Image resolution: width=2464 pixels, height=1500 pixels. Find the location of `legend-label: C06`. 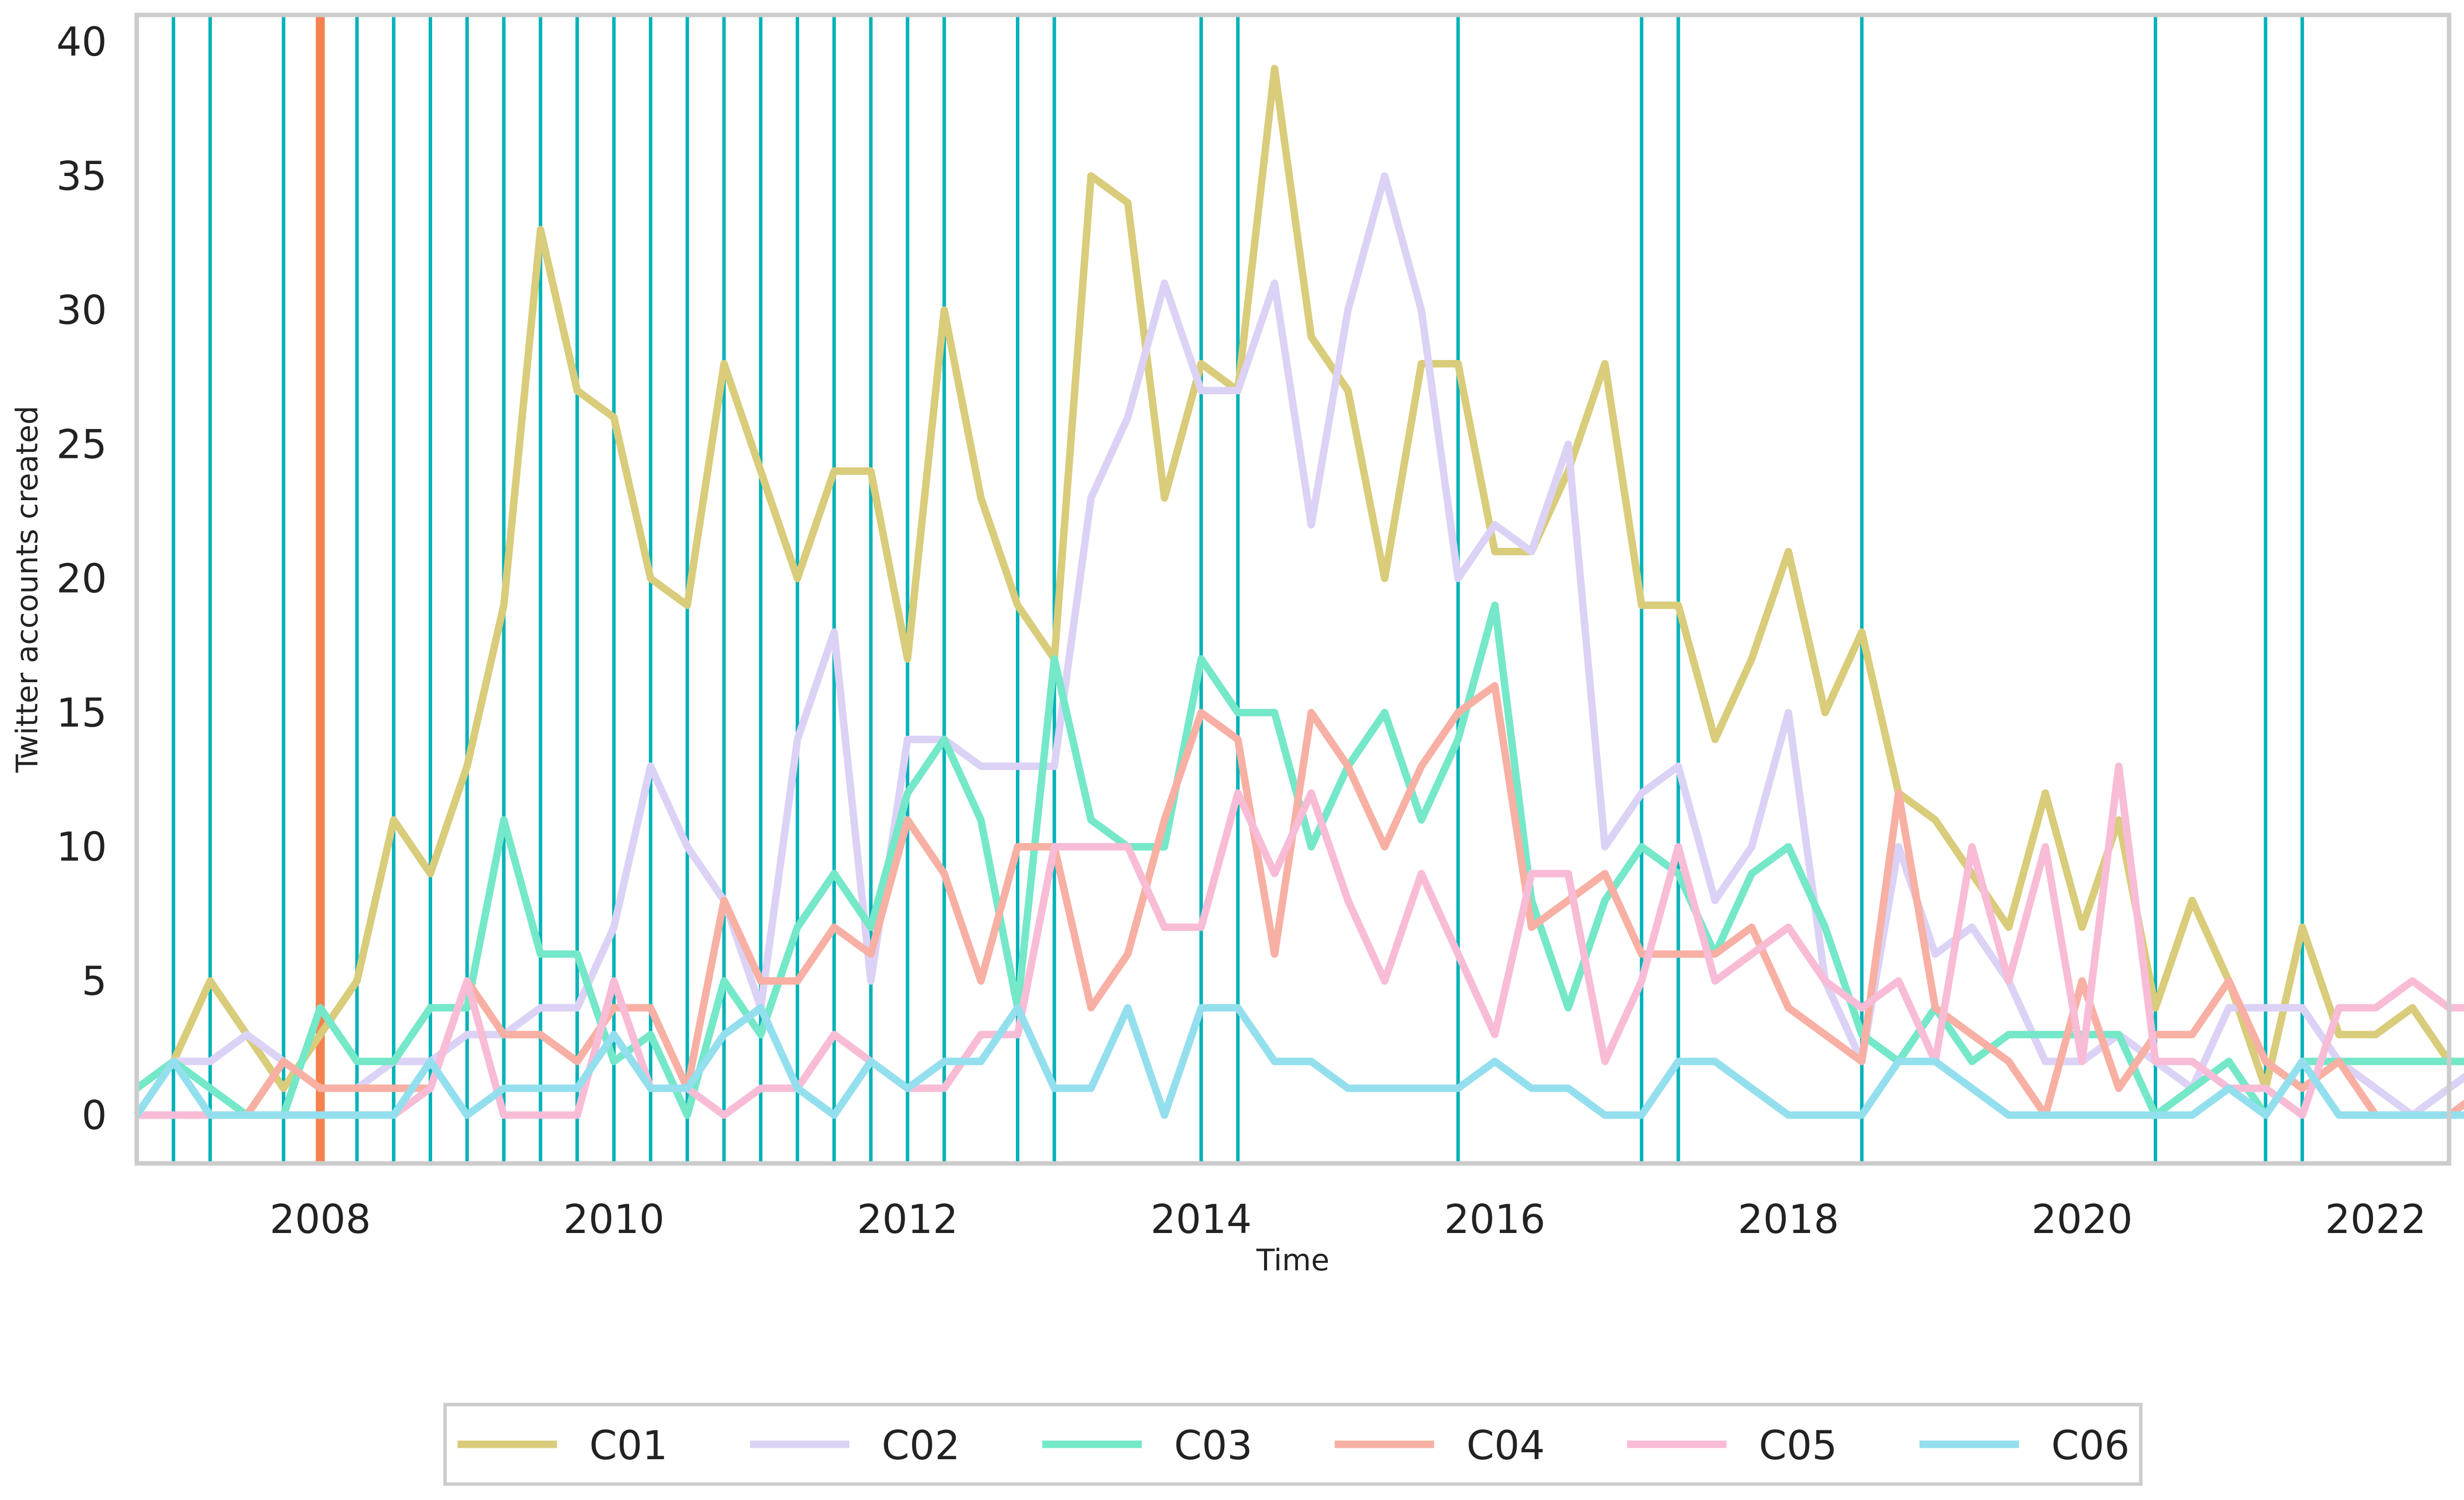

legend-label: C06 is located at coordinates (2090, 1446).